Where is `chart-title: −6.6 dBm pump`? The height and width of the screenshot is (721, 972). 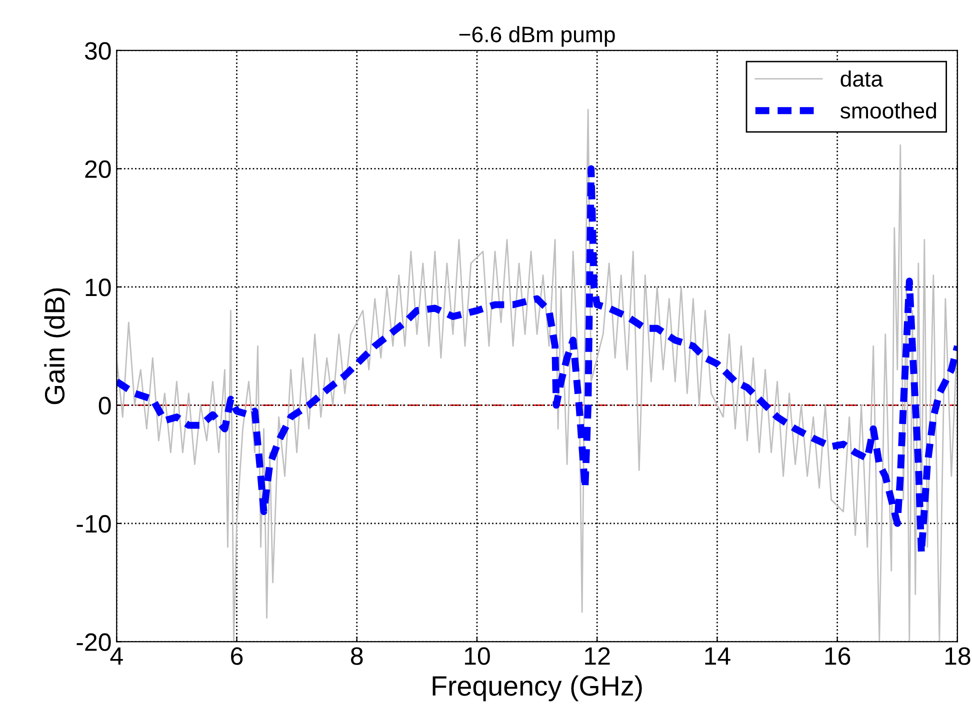
chart-title: −6.6 dBm pump is located at coordinates (537, 36).